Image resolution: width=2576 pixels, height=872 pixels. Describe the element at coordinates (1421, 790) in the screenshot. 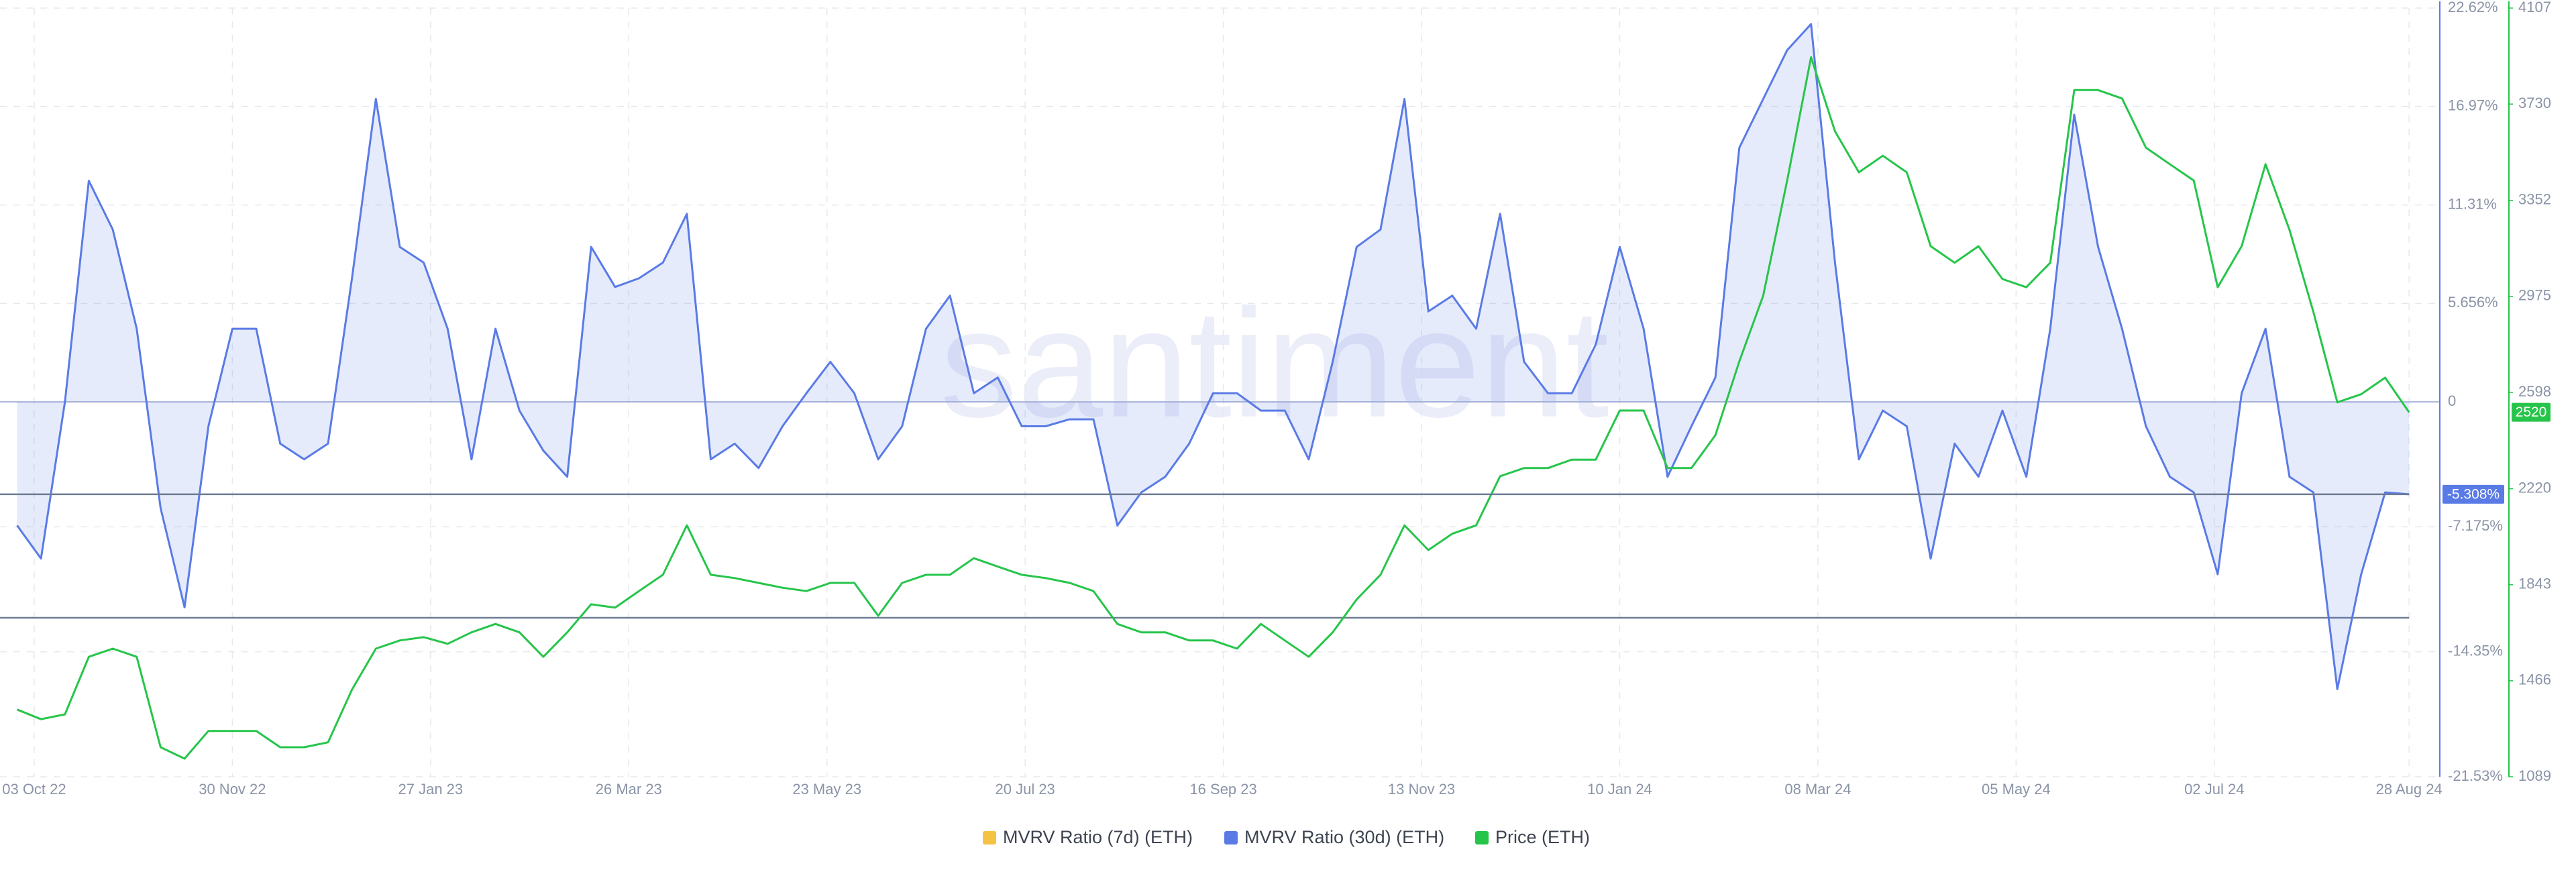

I see `x-tick-label: 13 Nov 23` at that location.